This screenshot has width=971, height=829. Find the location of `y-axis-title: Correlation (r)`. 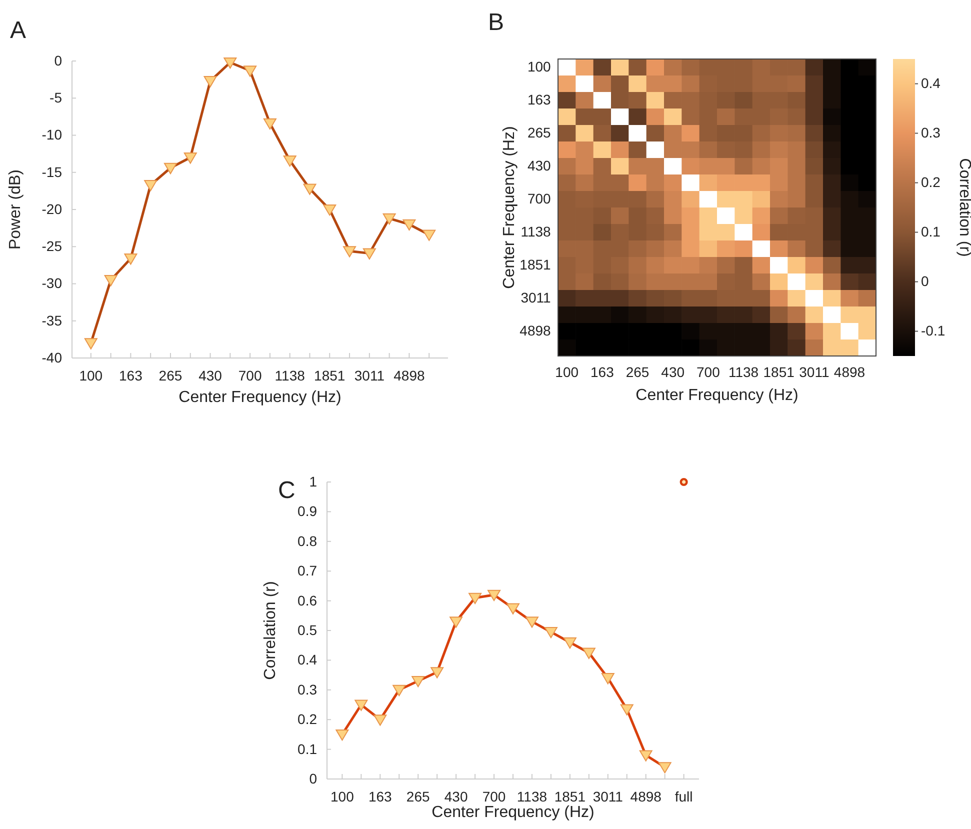

y-axis-title: Correlation (r) is located at coordinates (270, 630).